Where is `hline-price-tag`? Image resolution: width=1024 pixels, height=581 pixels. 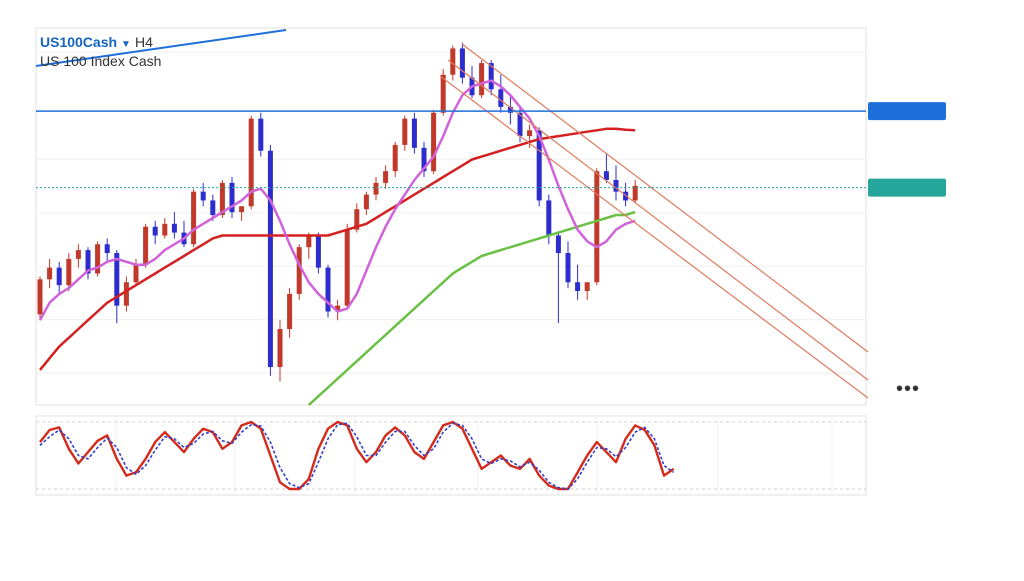 hline-price-tag is located at coordinates (907, 111).